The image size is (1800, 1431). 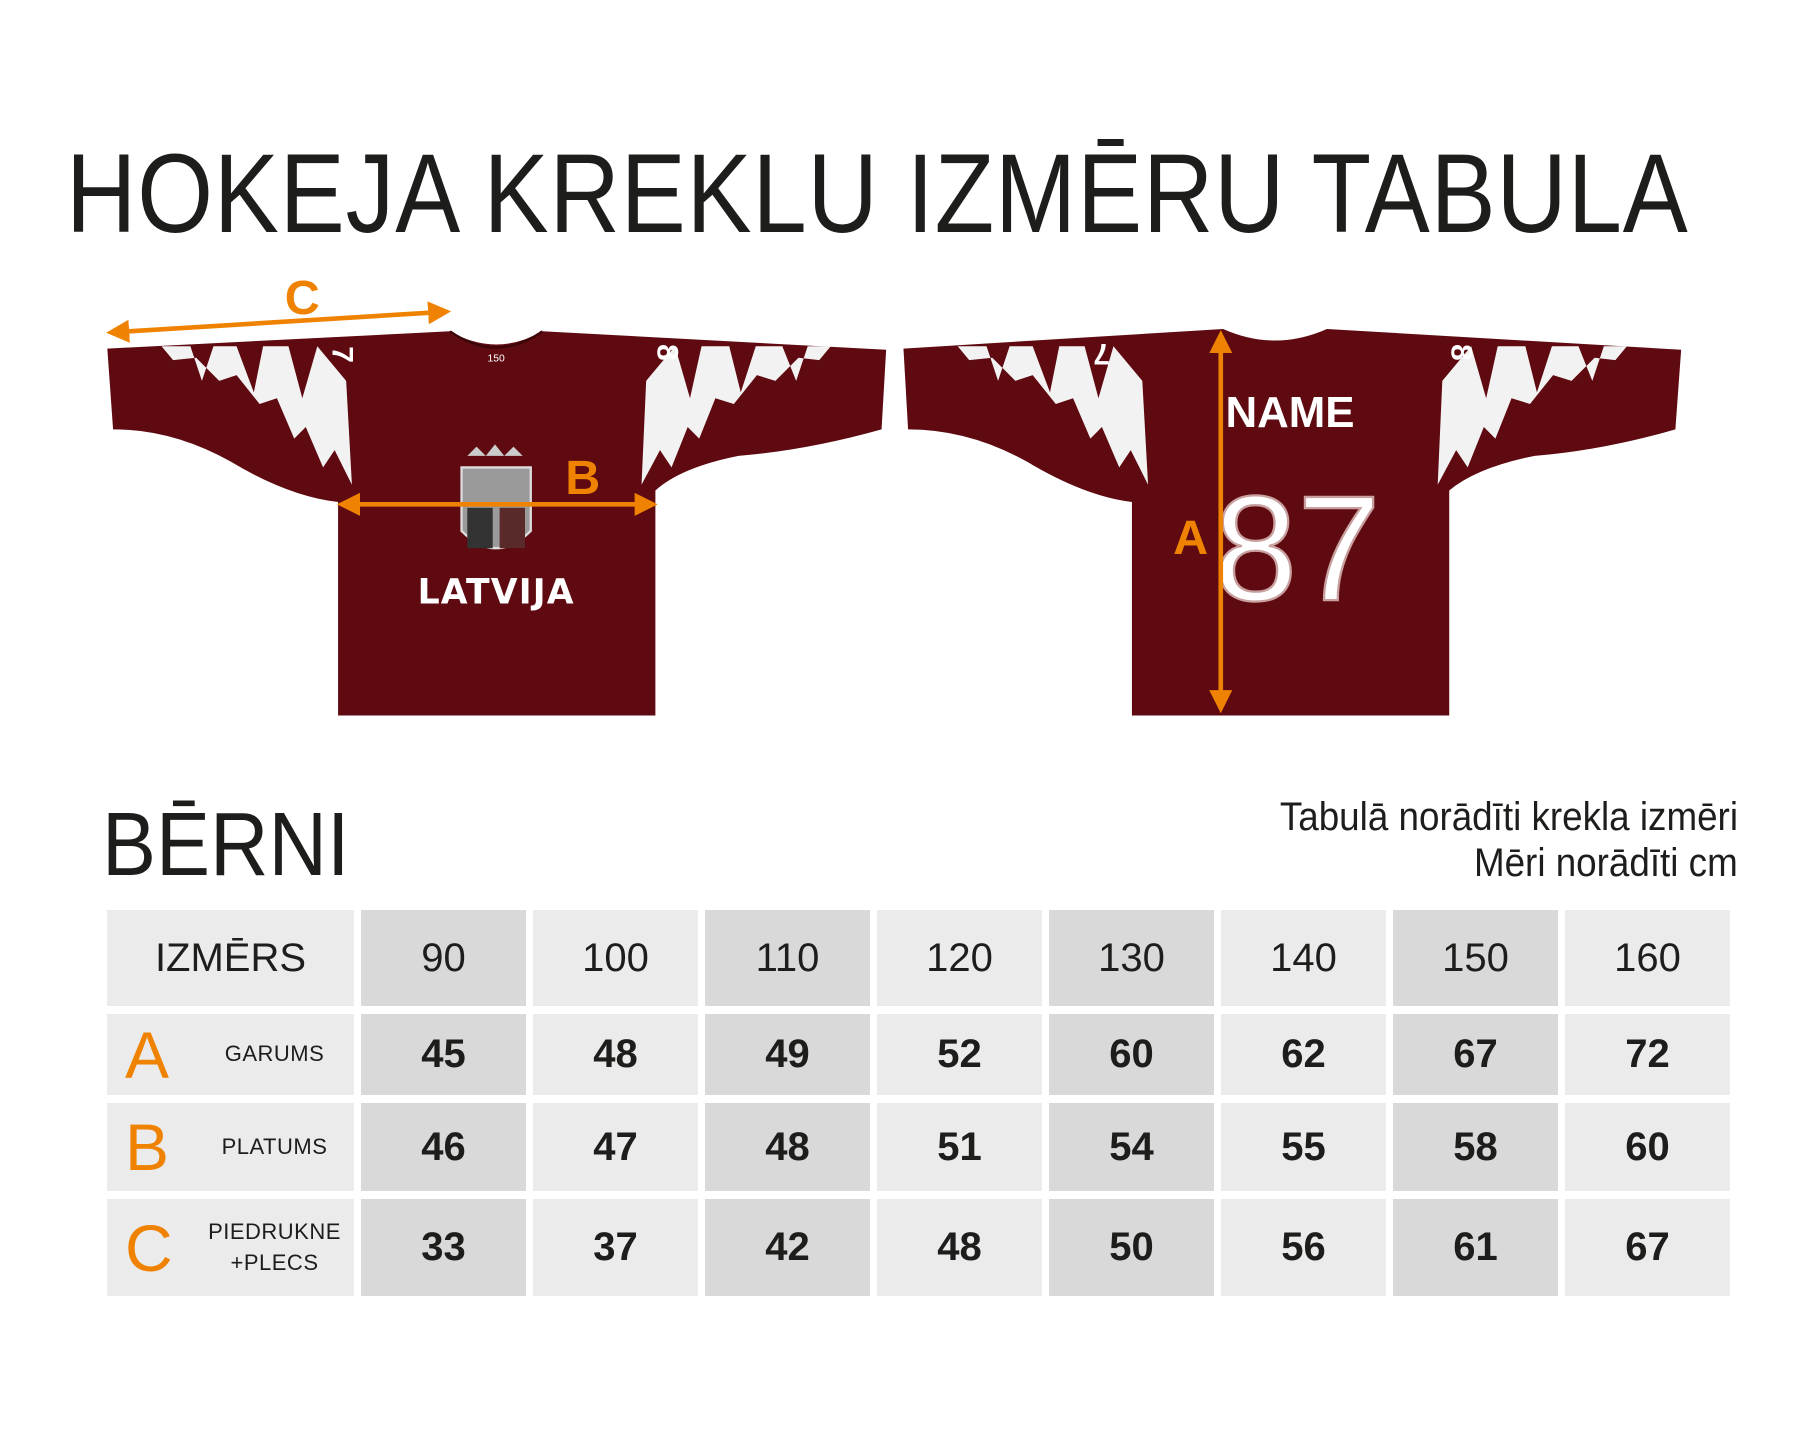 I want to click on size-header: 90, so click(x=443, y=958).